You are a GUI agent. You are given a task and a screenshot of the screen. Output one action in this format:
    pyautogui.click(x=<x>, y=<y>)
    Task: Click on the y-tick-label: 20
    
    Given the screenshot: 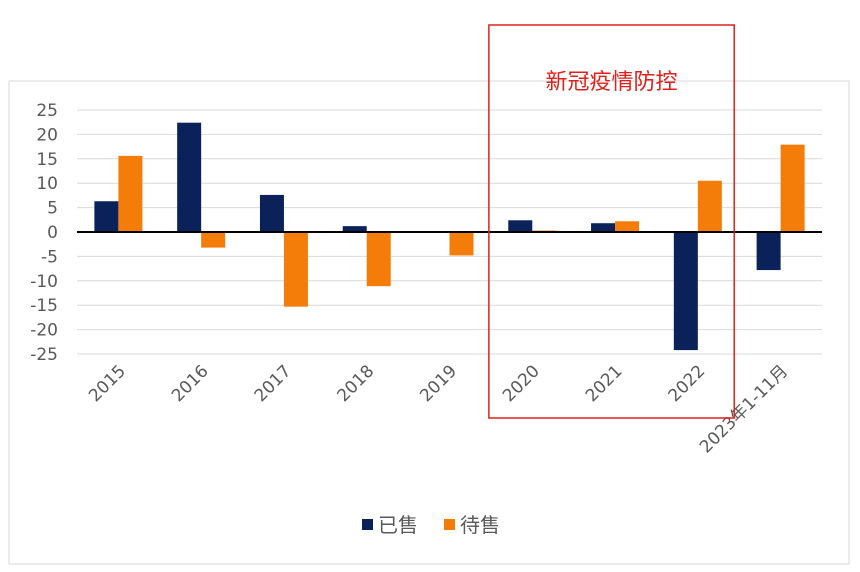 What is the action you would take?
    pyautogui.click(x=47, y=135)
    